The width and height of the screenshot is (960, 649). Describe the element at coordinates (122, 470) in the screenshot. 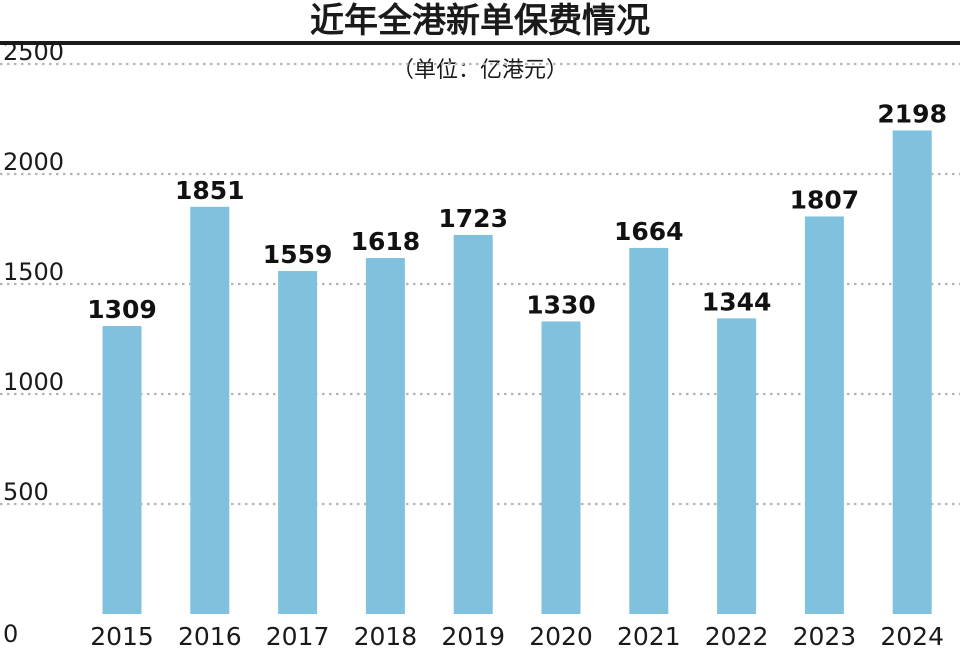

I see `bar-2015` at that location.